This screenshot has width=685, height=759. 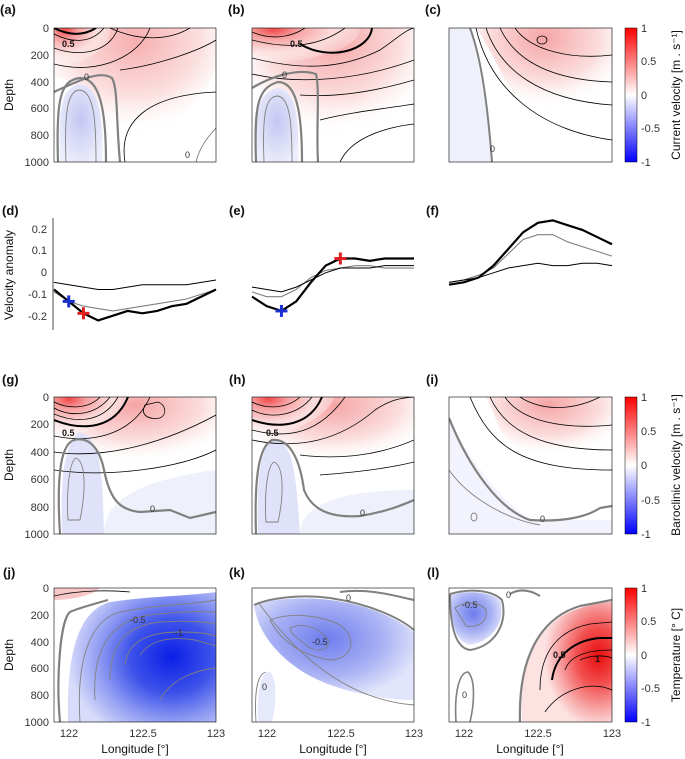 What do you see at coordinates (538, 742) in the screenshot?
I see `longitude-axis-l: 122 122.5 123 Longitude [°]` at bounding box center [538, 742].